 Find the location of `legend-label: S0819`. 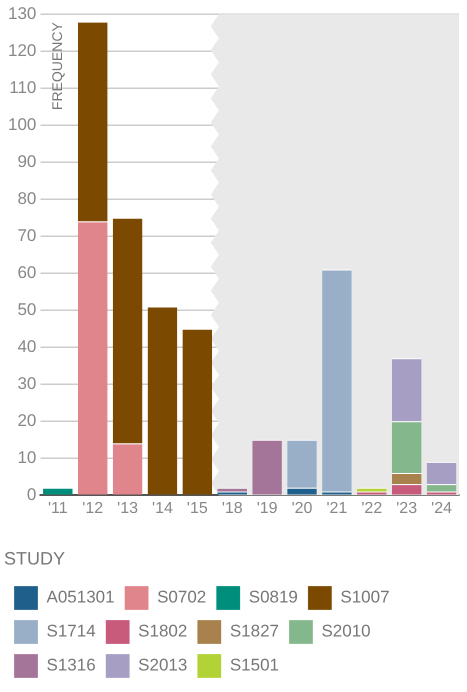

legend-label: S0819 is located at coordinates (273, 597).